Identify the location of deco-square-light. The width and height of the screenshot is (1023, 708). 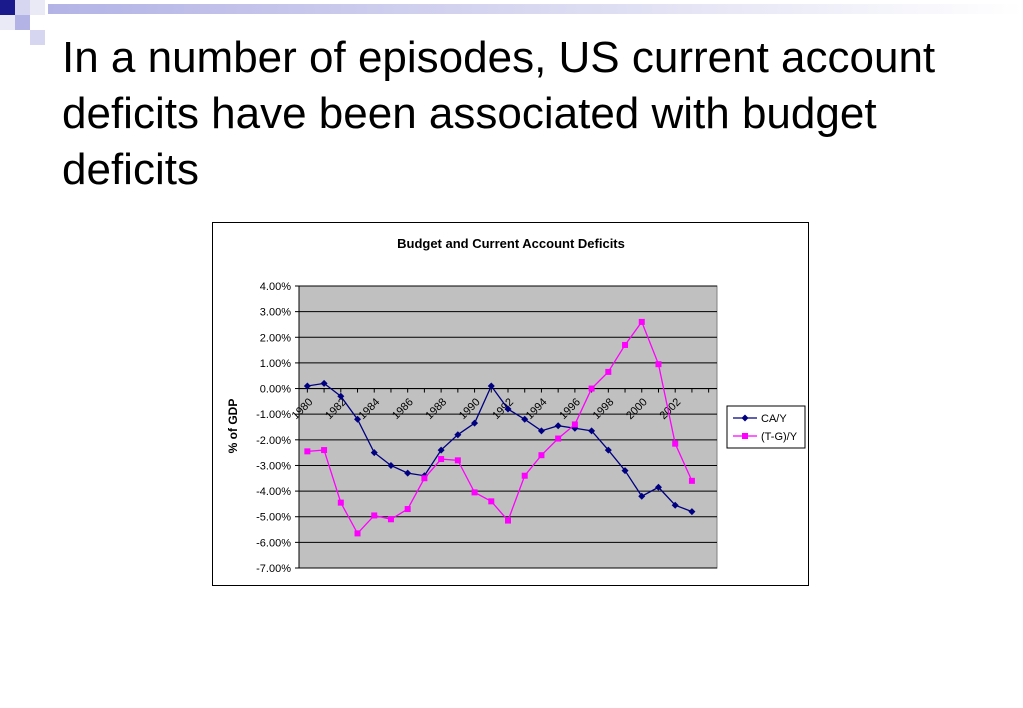
(37, 37).